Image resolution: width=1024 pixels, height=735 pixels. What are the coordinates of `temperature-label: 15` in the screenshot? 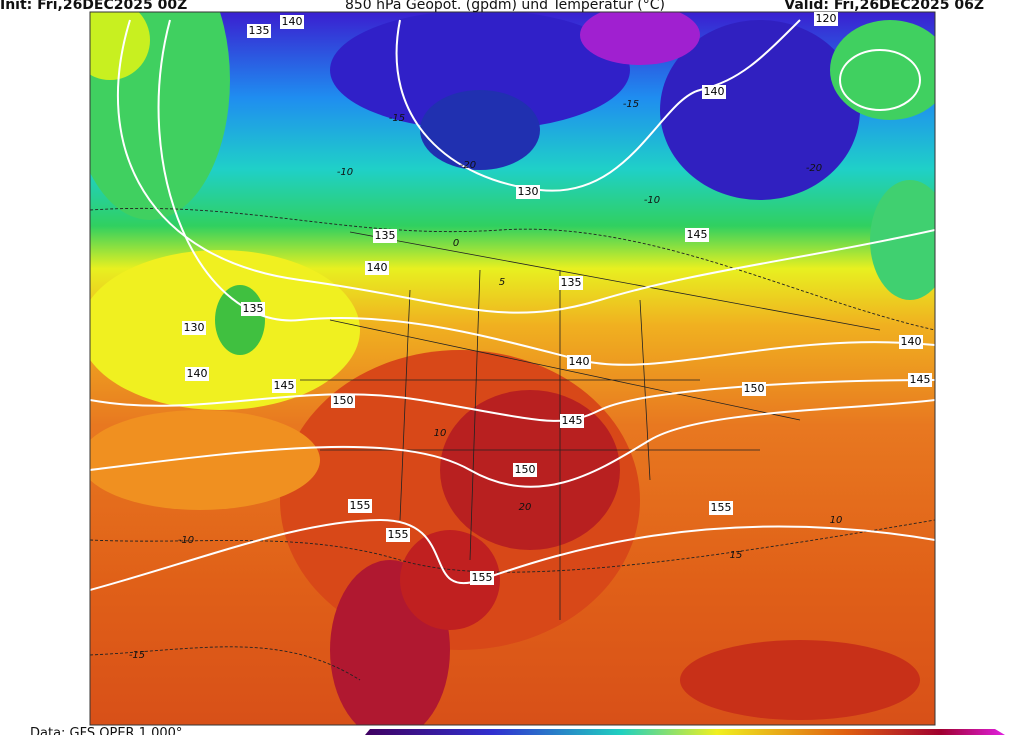 It's located at (736, 555).